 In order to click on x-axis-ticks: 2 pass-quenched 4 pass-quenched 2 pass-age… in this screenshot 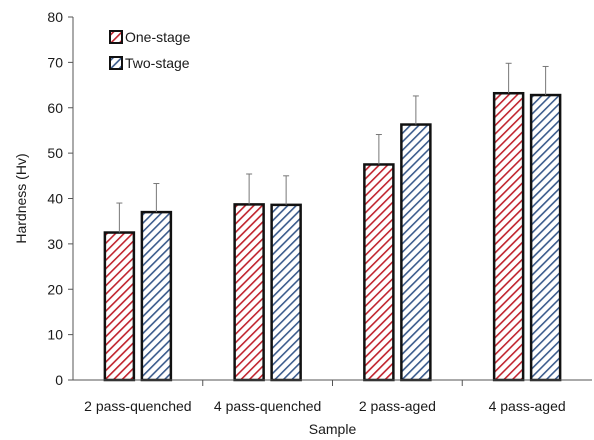, I will do `click(325, 397)`.